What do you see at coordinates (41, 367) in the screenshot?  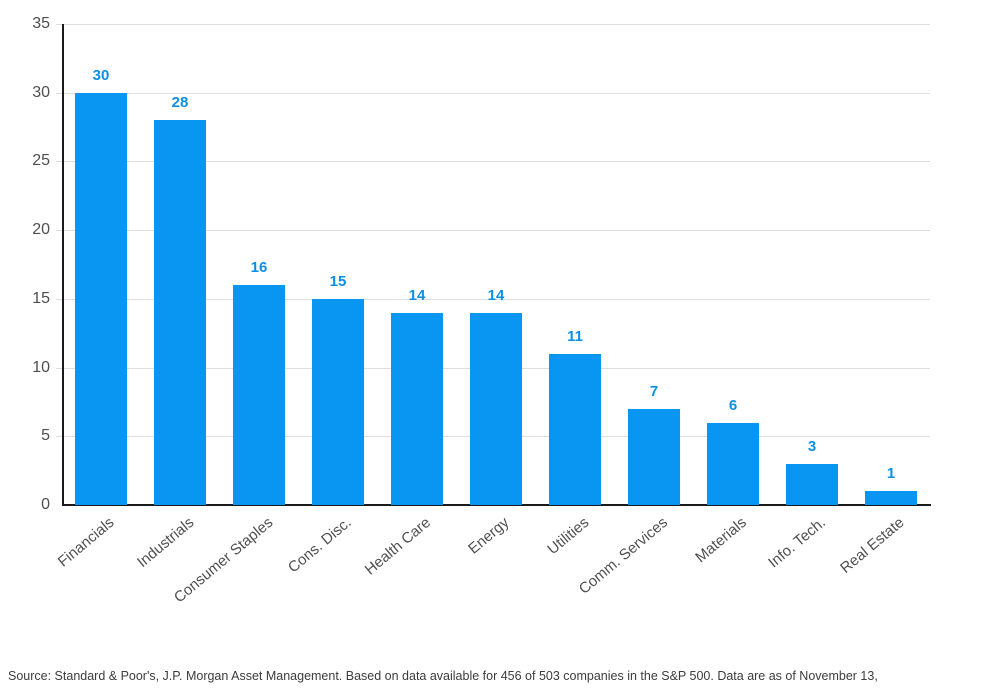 I see `y-axis-tick-label: 10` at bounding box center [41, 367].